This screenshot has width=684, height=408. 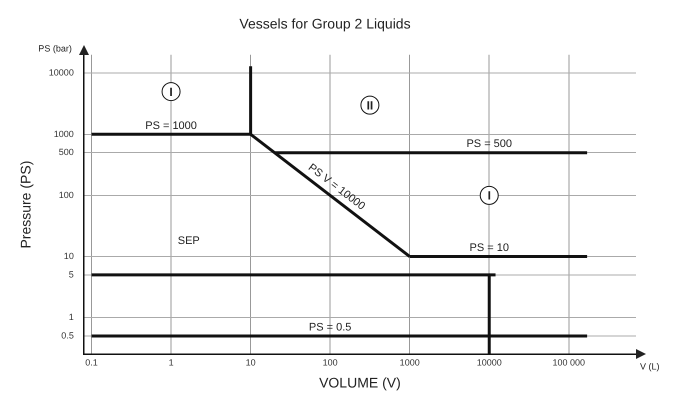 What do you see at coordinates (489, 362) in the screenshot?
I see `x-tick-label: 10000` at bounding box center [489, 362].